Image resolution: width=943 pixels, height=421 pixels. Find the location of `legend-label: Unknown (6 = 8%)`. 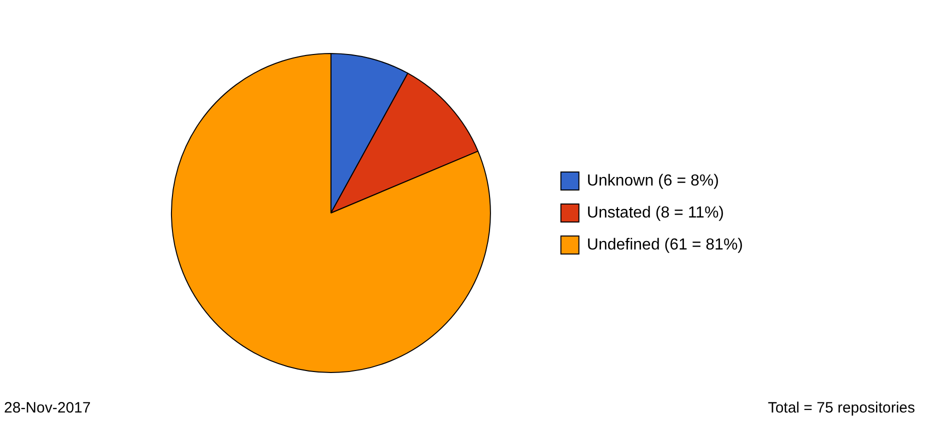

legend-label: Unknown (6 = 8%) is located at coordinates (652, 181).